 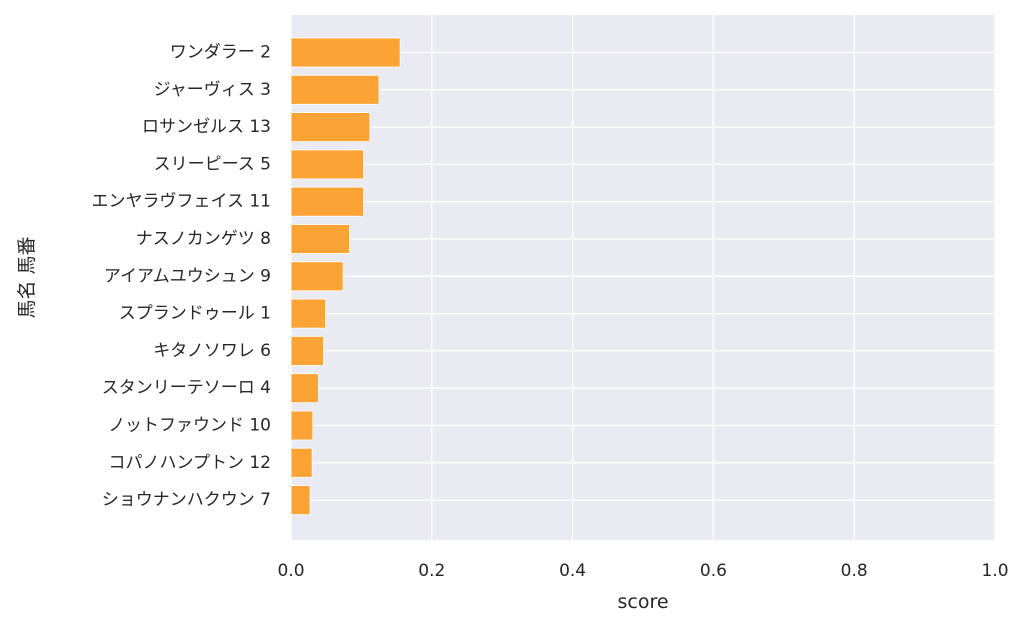 I want to click on y-tick-label: ロサンゼルス 13, so click(x=206, y=127).